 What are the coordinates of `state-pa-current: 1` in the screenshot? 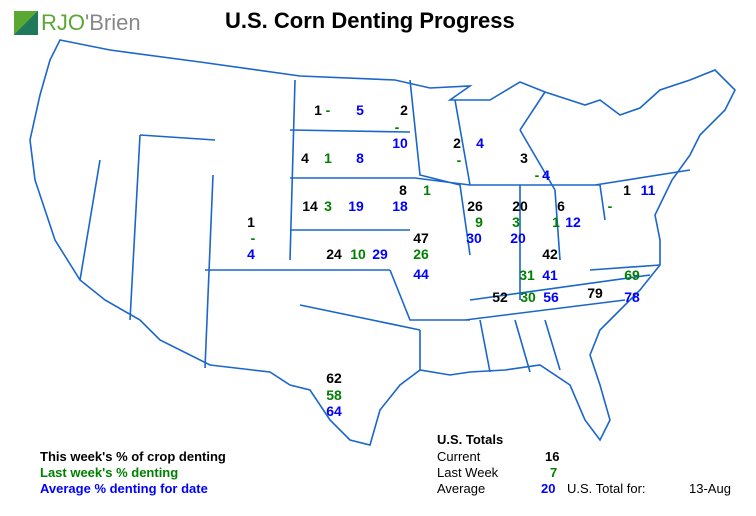 It's located at (627, 190).